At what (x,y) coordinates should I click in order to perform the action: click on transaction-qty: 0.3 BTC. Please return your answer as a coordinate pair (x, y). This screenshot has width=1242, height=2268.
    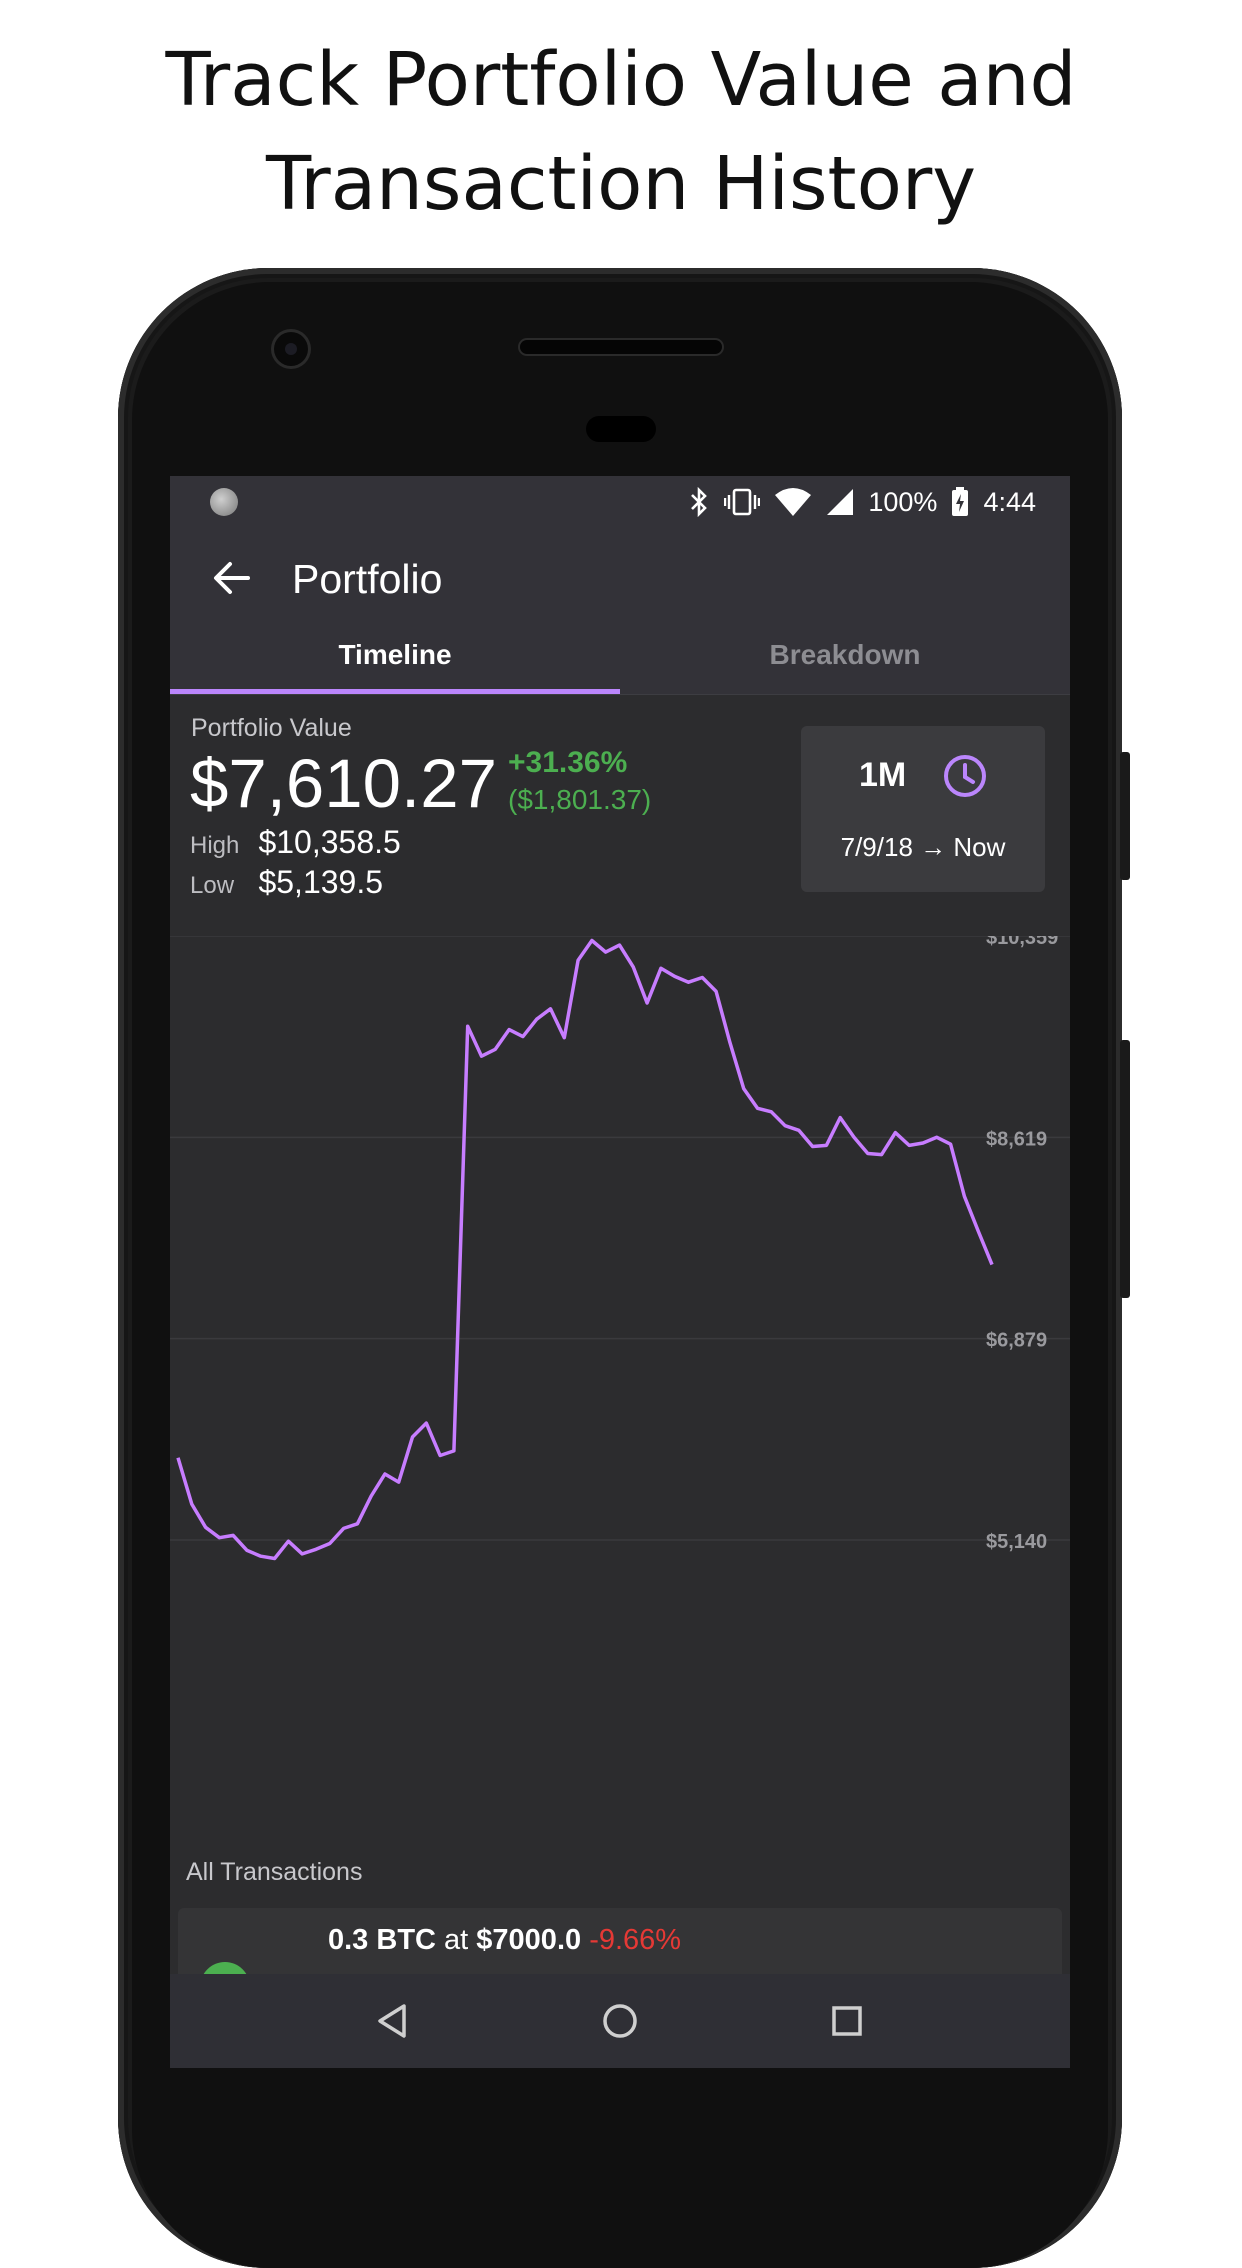
    Looking at the image, I should click on (382, 1940).